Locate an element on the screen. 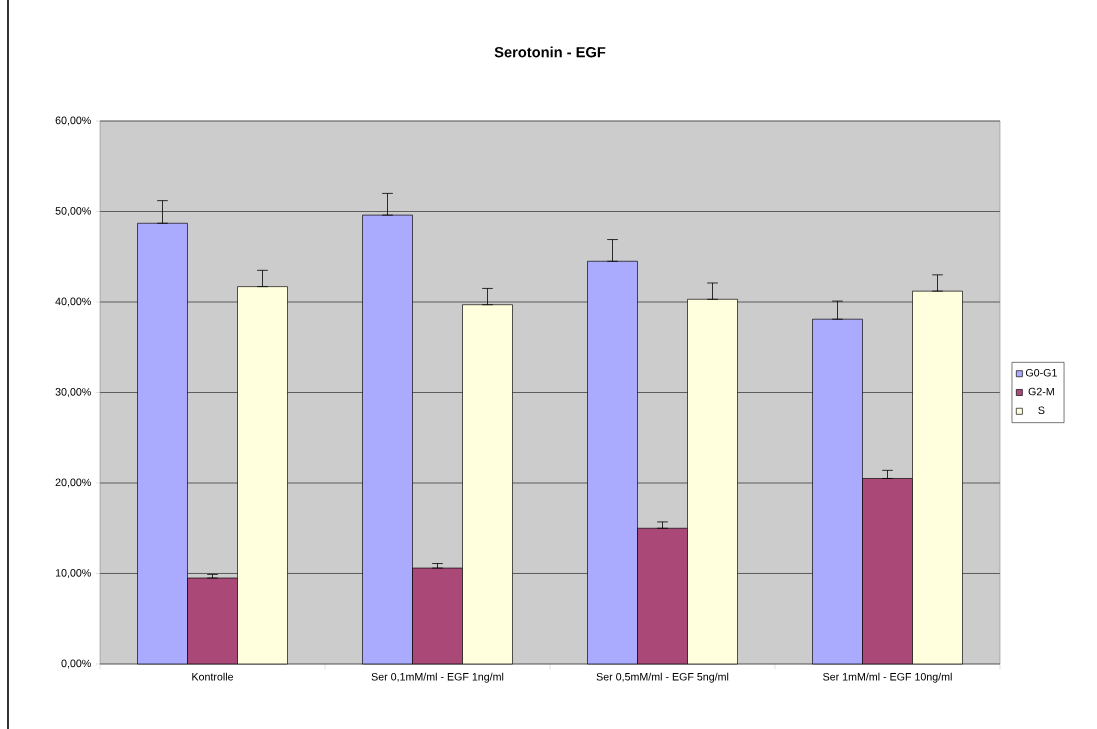 The image size is (1097, 729). x-tick-label: Ser 0,5mM/ml - EGF 5ng/ml is located at coordinates (662, 677).